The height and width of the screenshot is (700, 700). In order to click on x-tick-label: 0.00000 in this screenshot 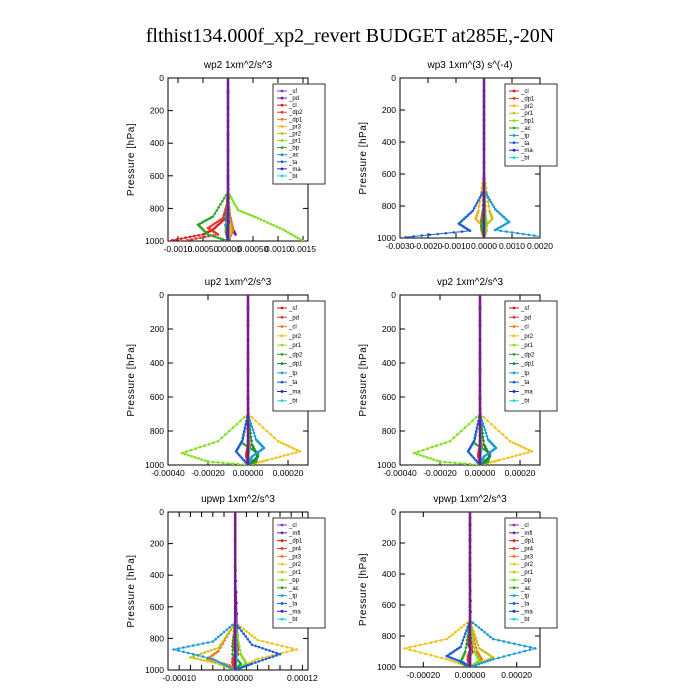, I will do `click(248, 473)`.